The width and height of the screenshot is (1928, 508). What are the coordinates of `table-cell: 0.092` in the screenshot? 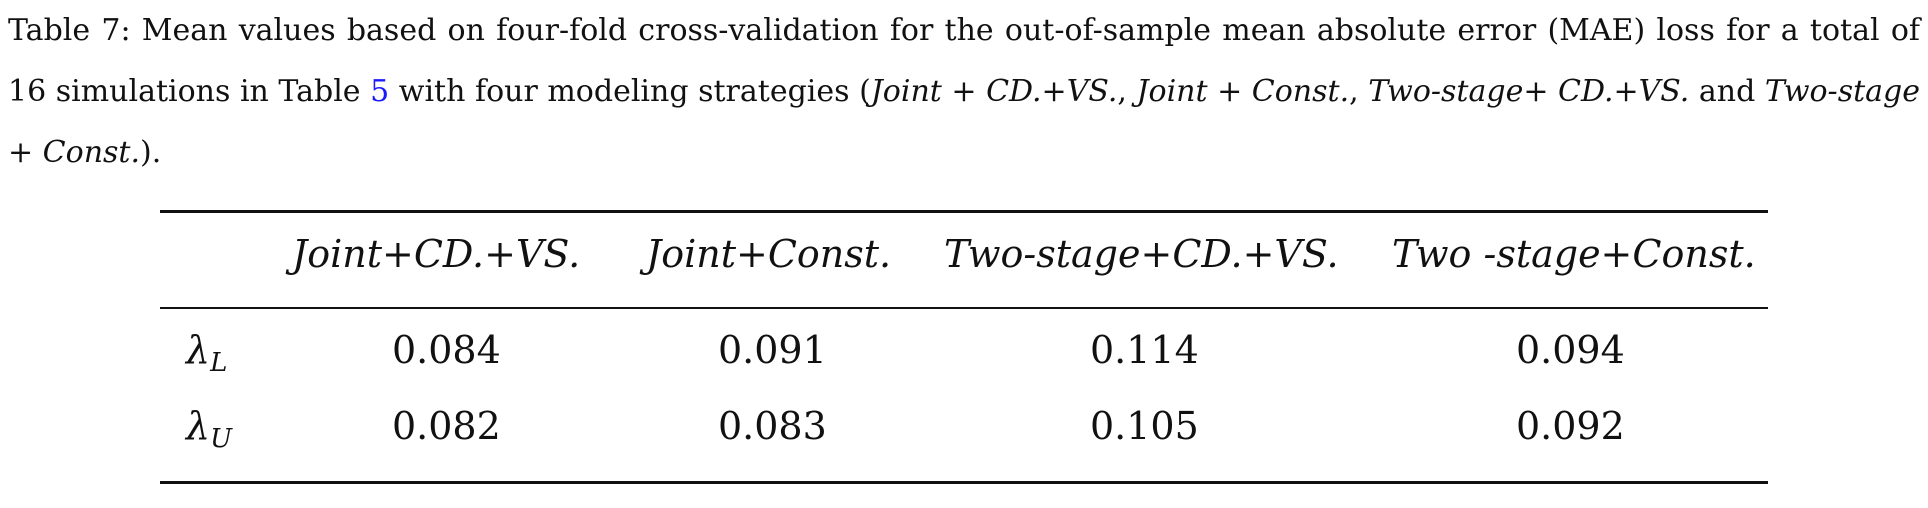 It's located at (1570, 426).